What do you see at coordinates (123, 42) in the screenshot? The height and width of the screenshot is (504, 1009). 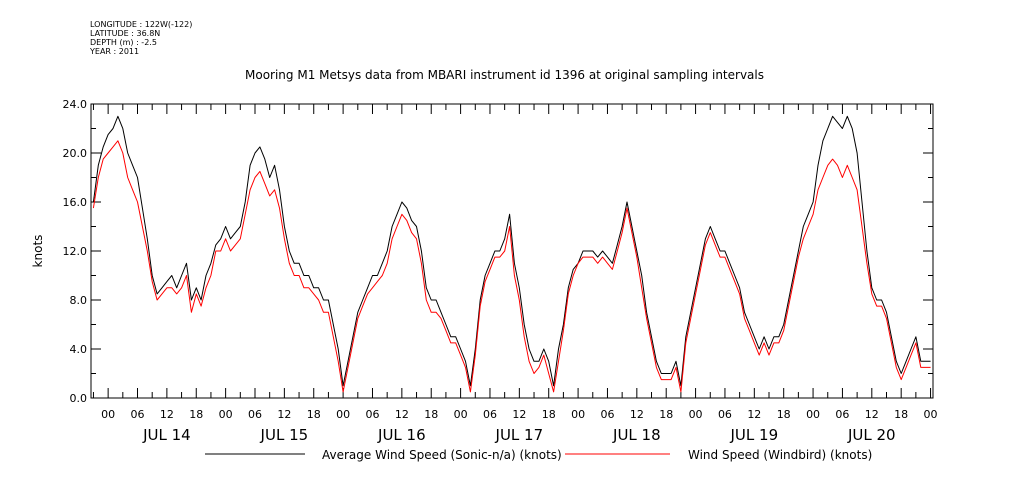 I see `depth-text: DEPTH (m) : -2.5` at bounding box center [123, 42].